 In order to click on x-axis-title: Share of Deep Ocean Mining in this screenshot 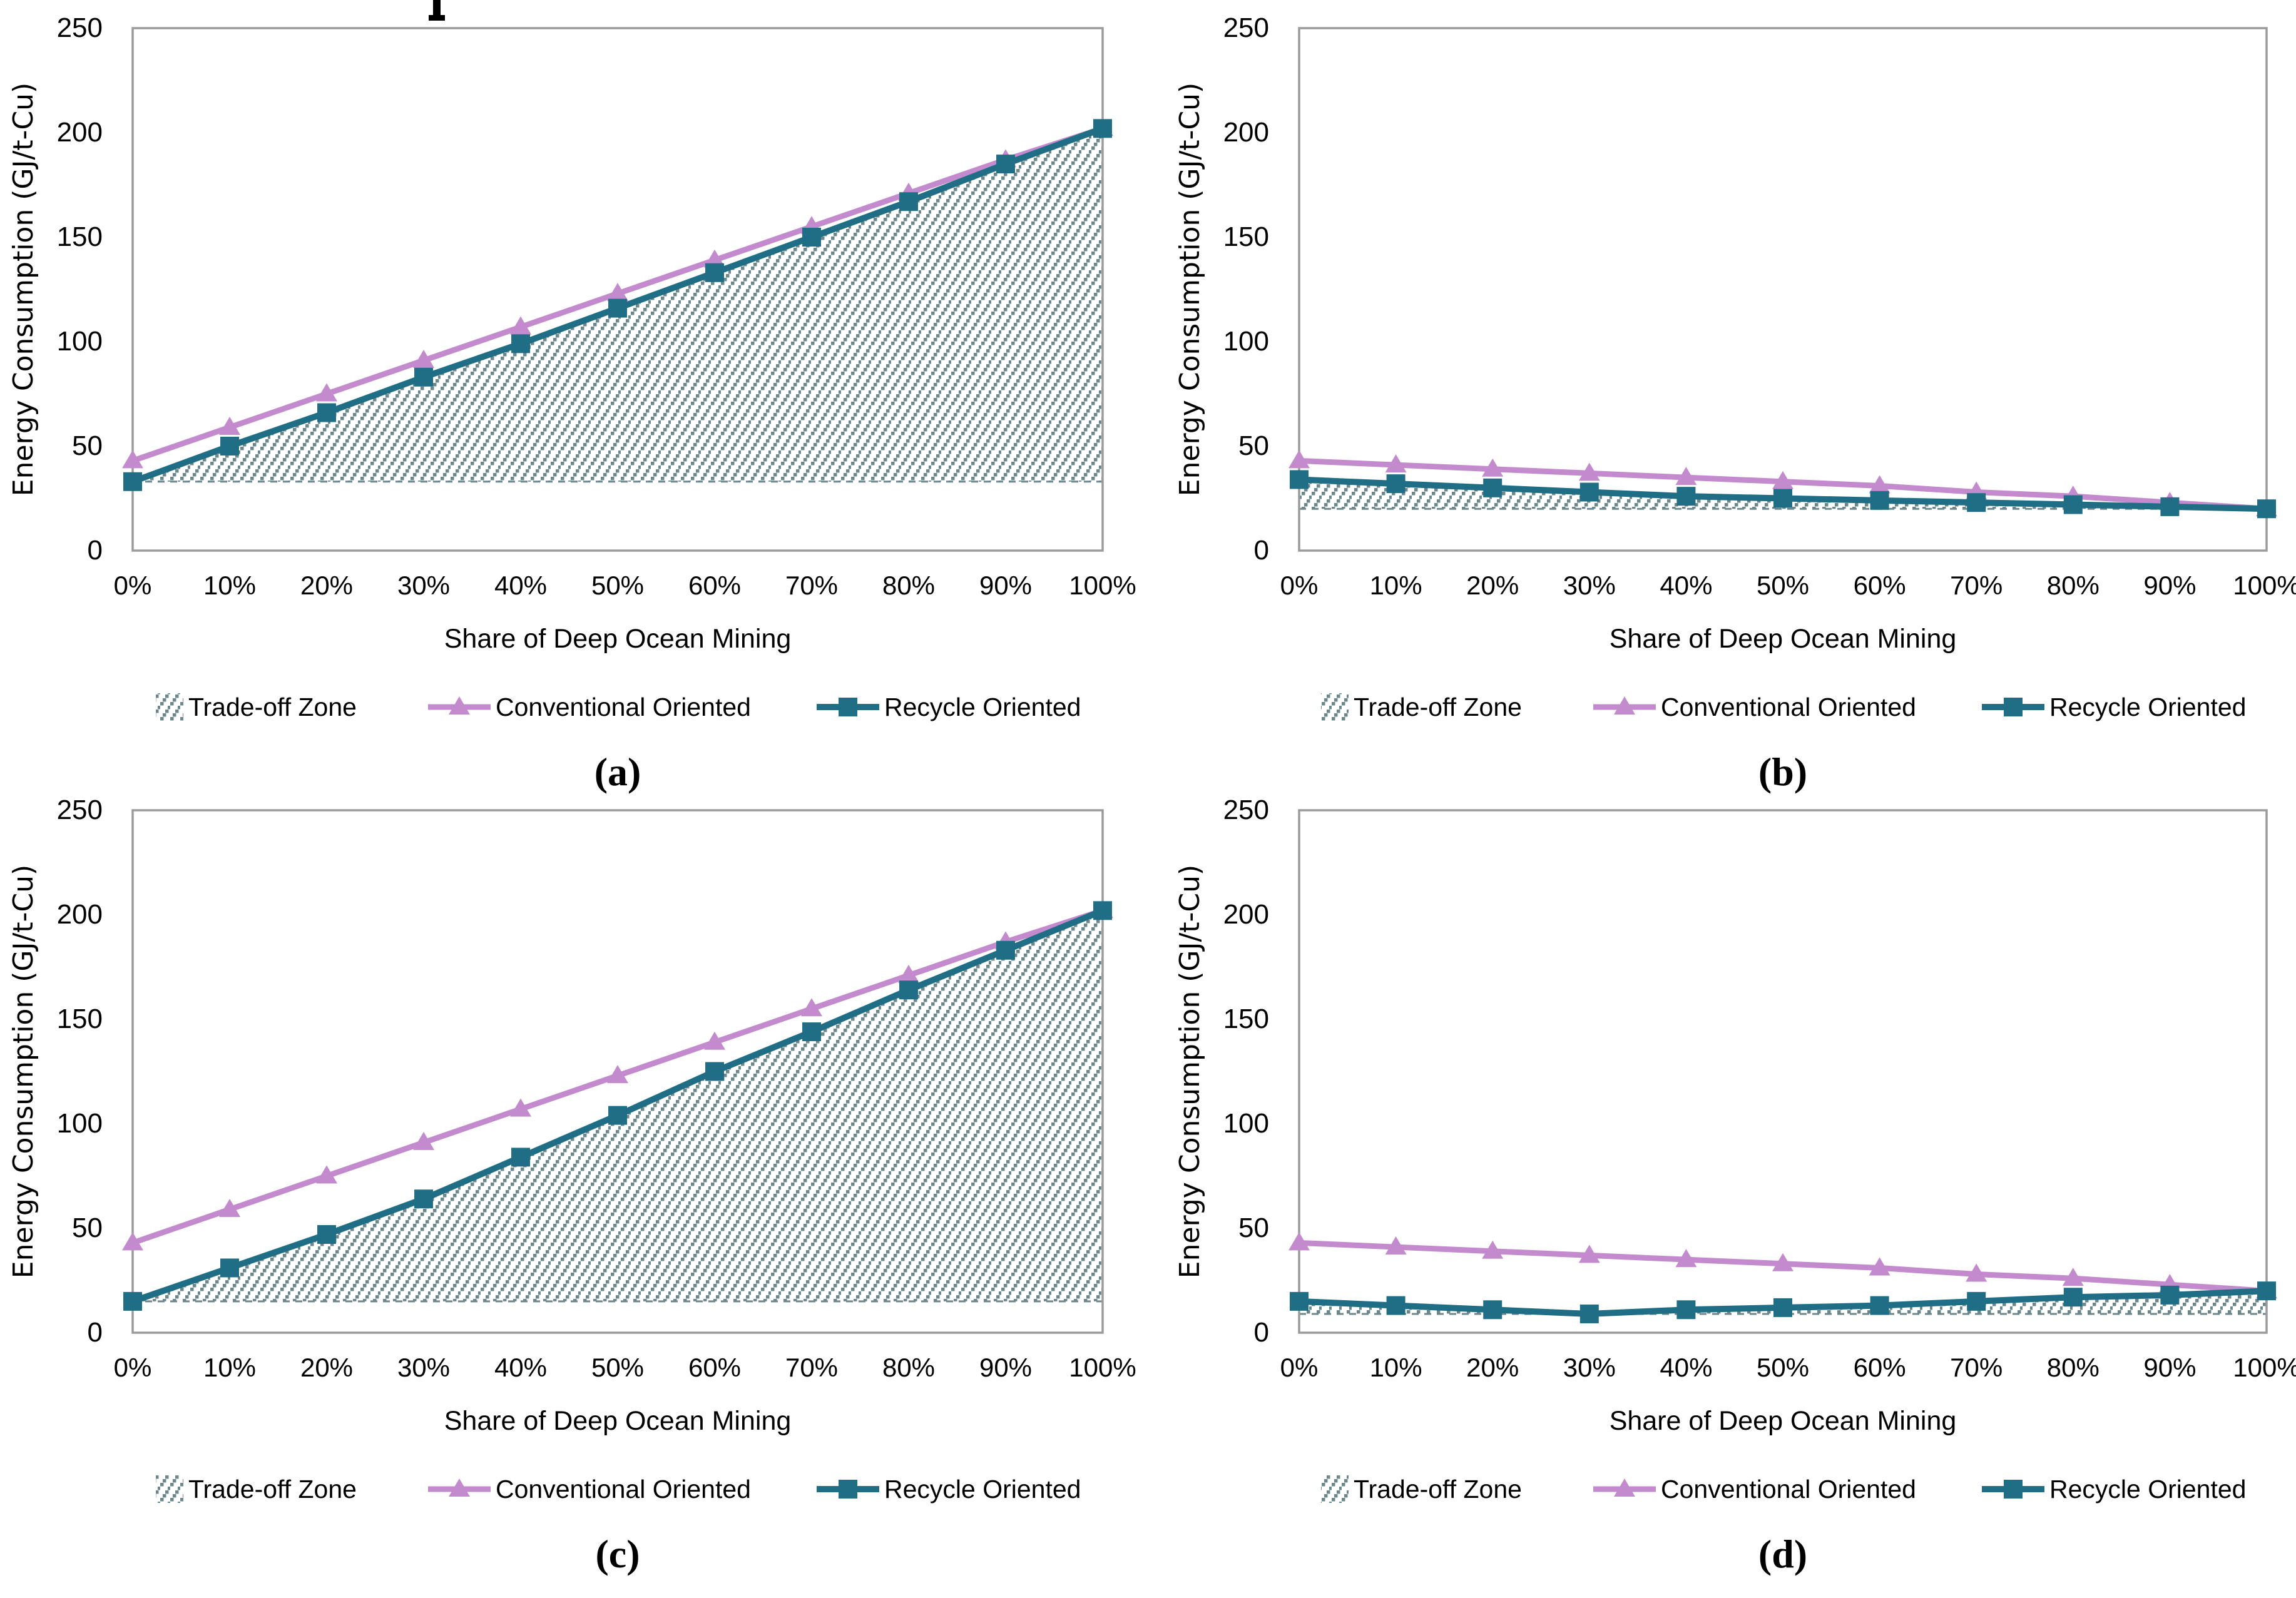, I will do `click(1783, 1421)`.